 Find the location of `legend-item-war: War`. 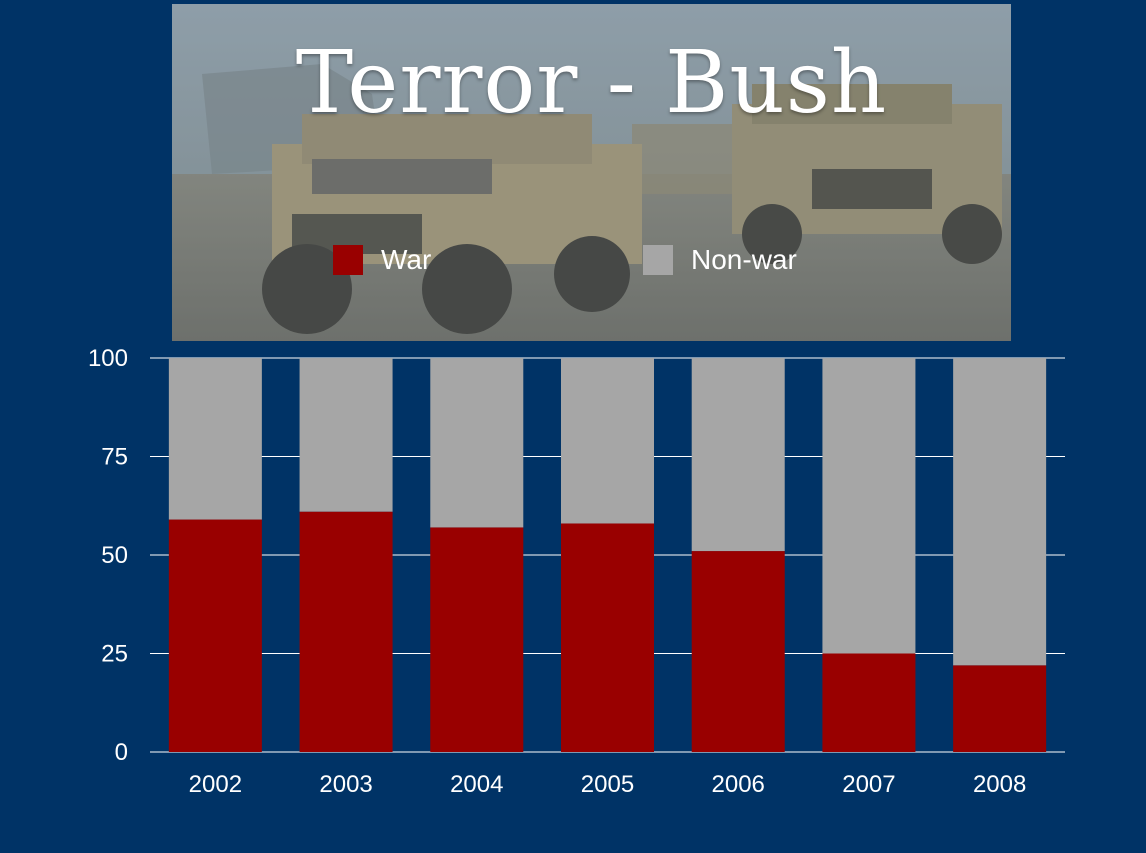

legend-item-war: War is located at coordinates (382, 260).